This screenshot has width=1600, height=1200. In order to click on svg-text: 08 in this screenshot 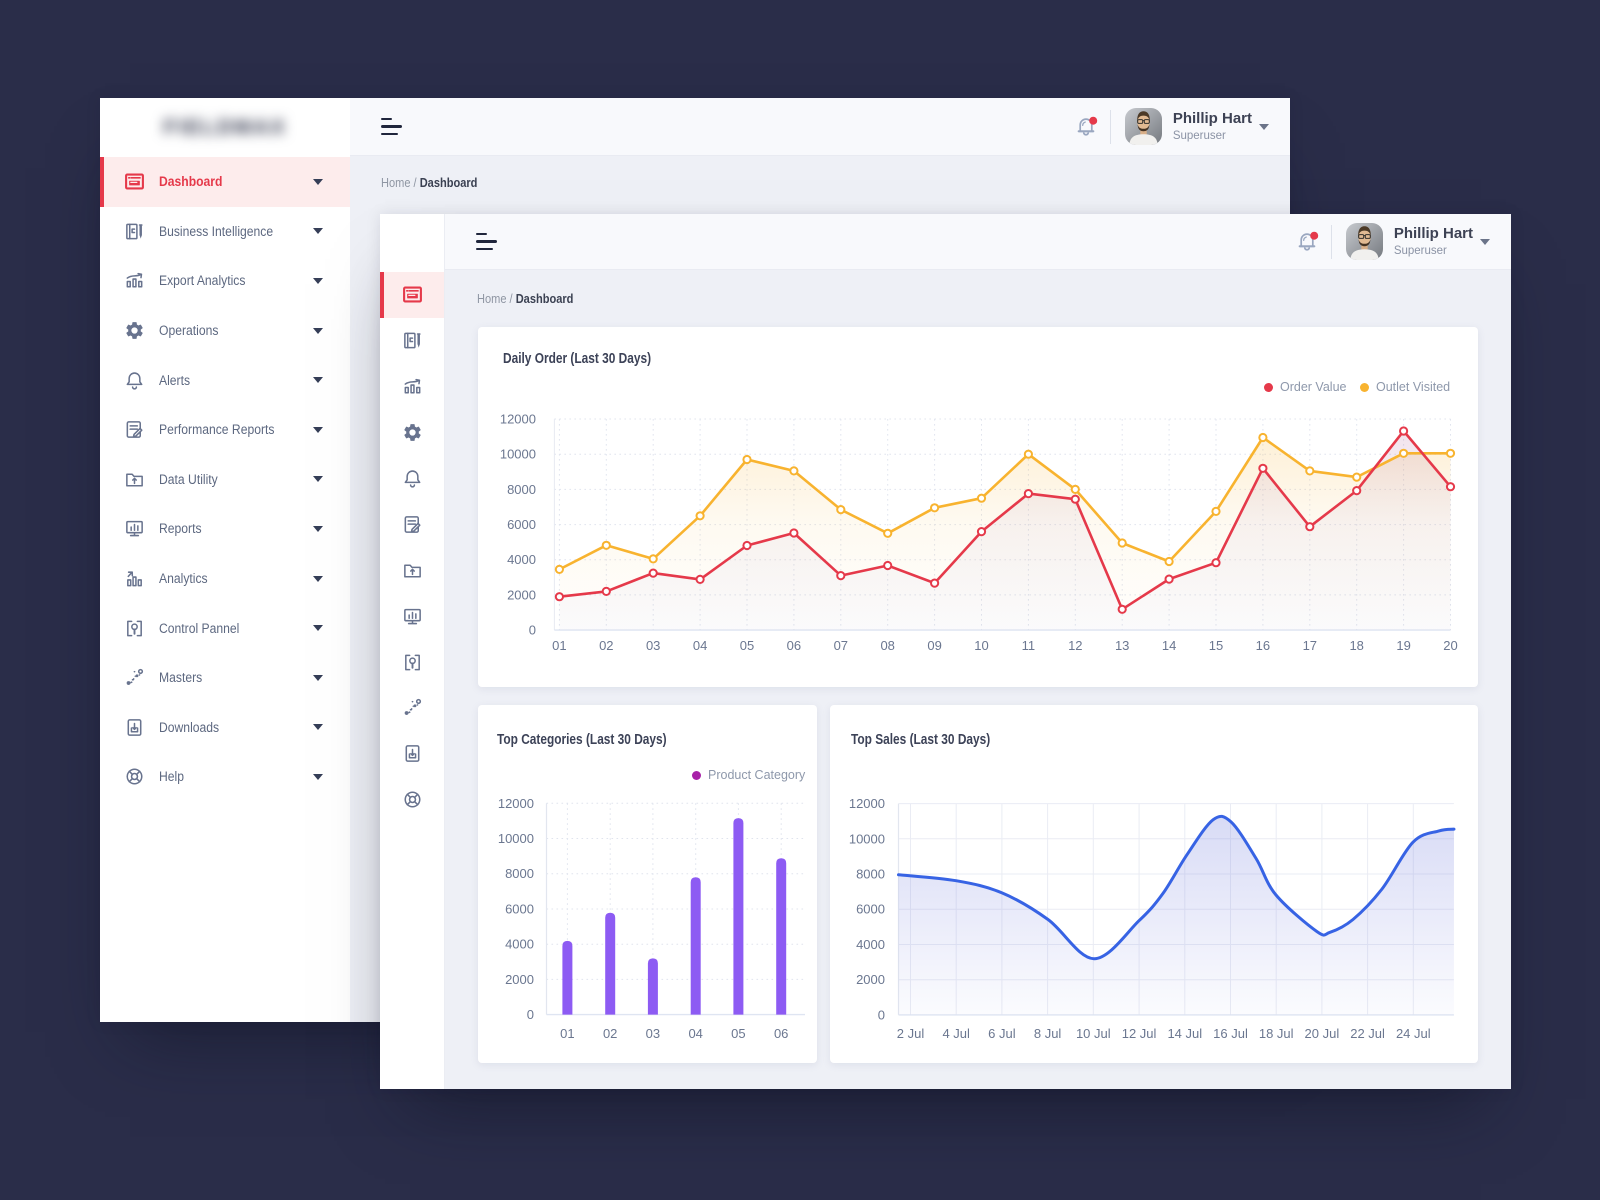, I will do `click(887, 645)`.